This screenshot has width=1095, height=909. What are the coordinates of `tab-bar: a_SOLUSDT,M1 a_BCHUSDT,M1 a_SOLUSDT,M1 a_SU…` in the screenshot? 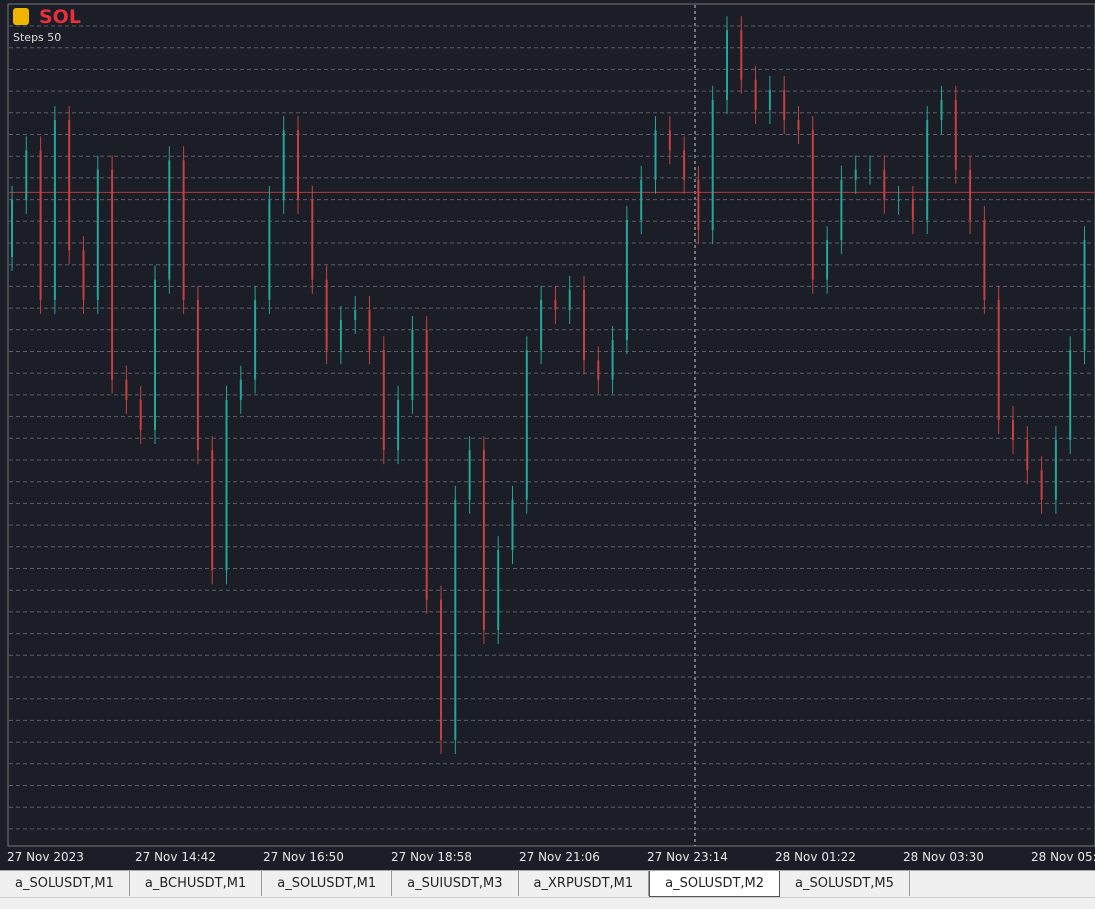 It's located at (547, 883).